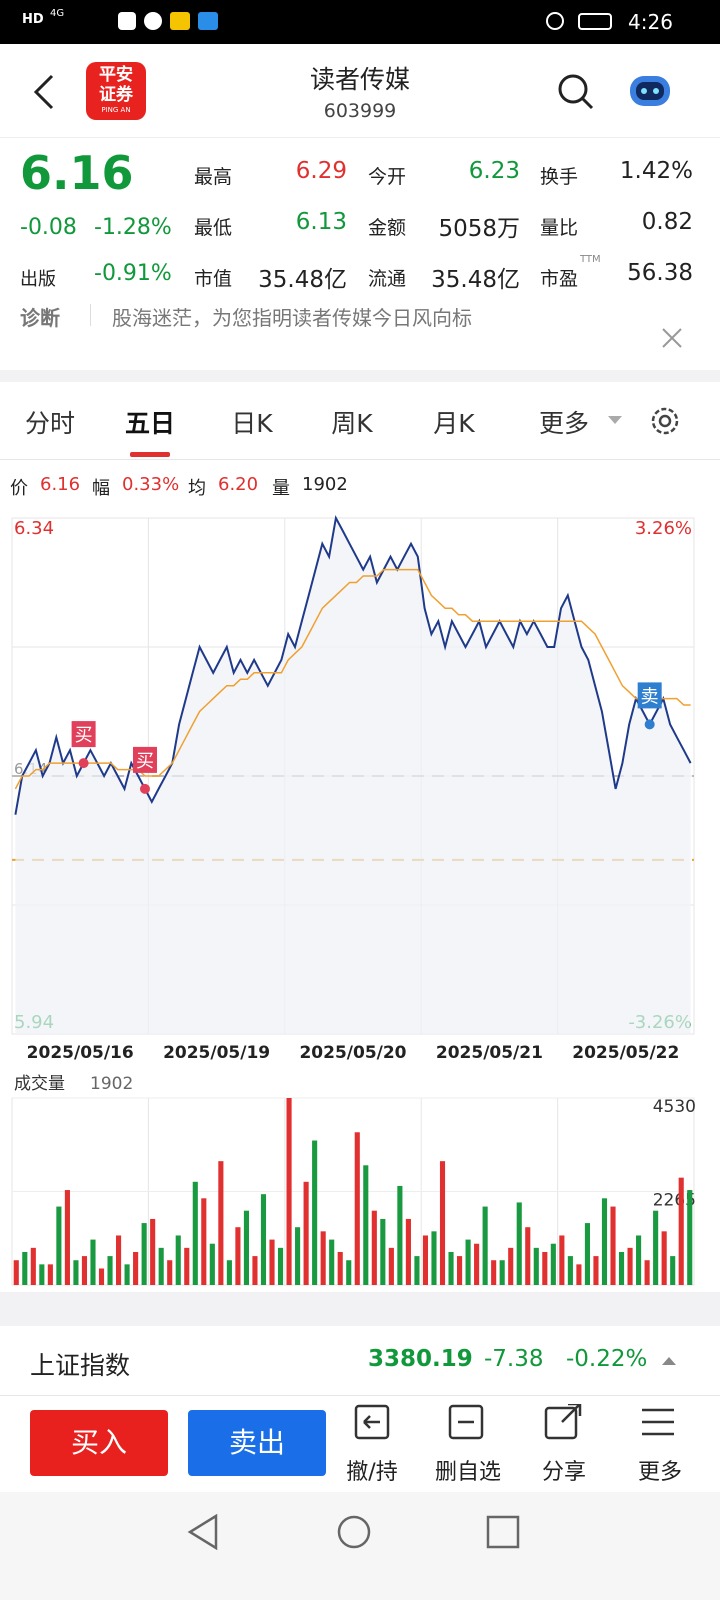 The image size is (720, 1600). I want to click on tool-button: 更多, so click(659, 1472).